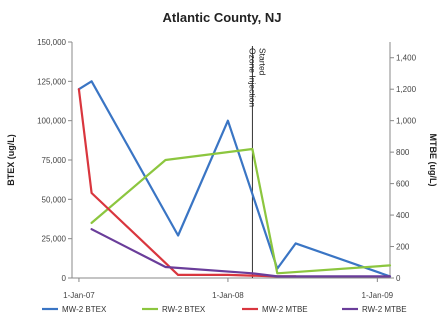 This screenshot has width=444, height=323. Describe the element at coordinates (403, 152) in the screenshot. I see `y2-tick-label: 800` at that location.